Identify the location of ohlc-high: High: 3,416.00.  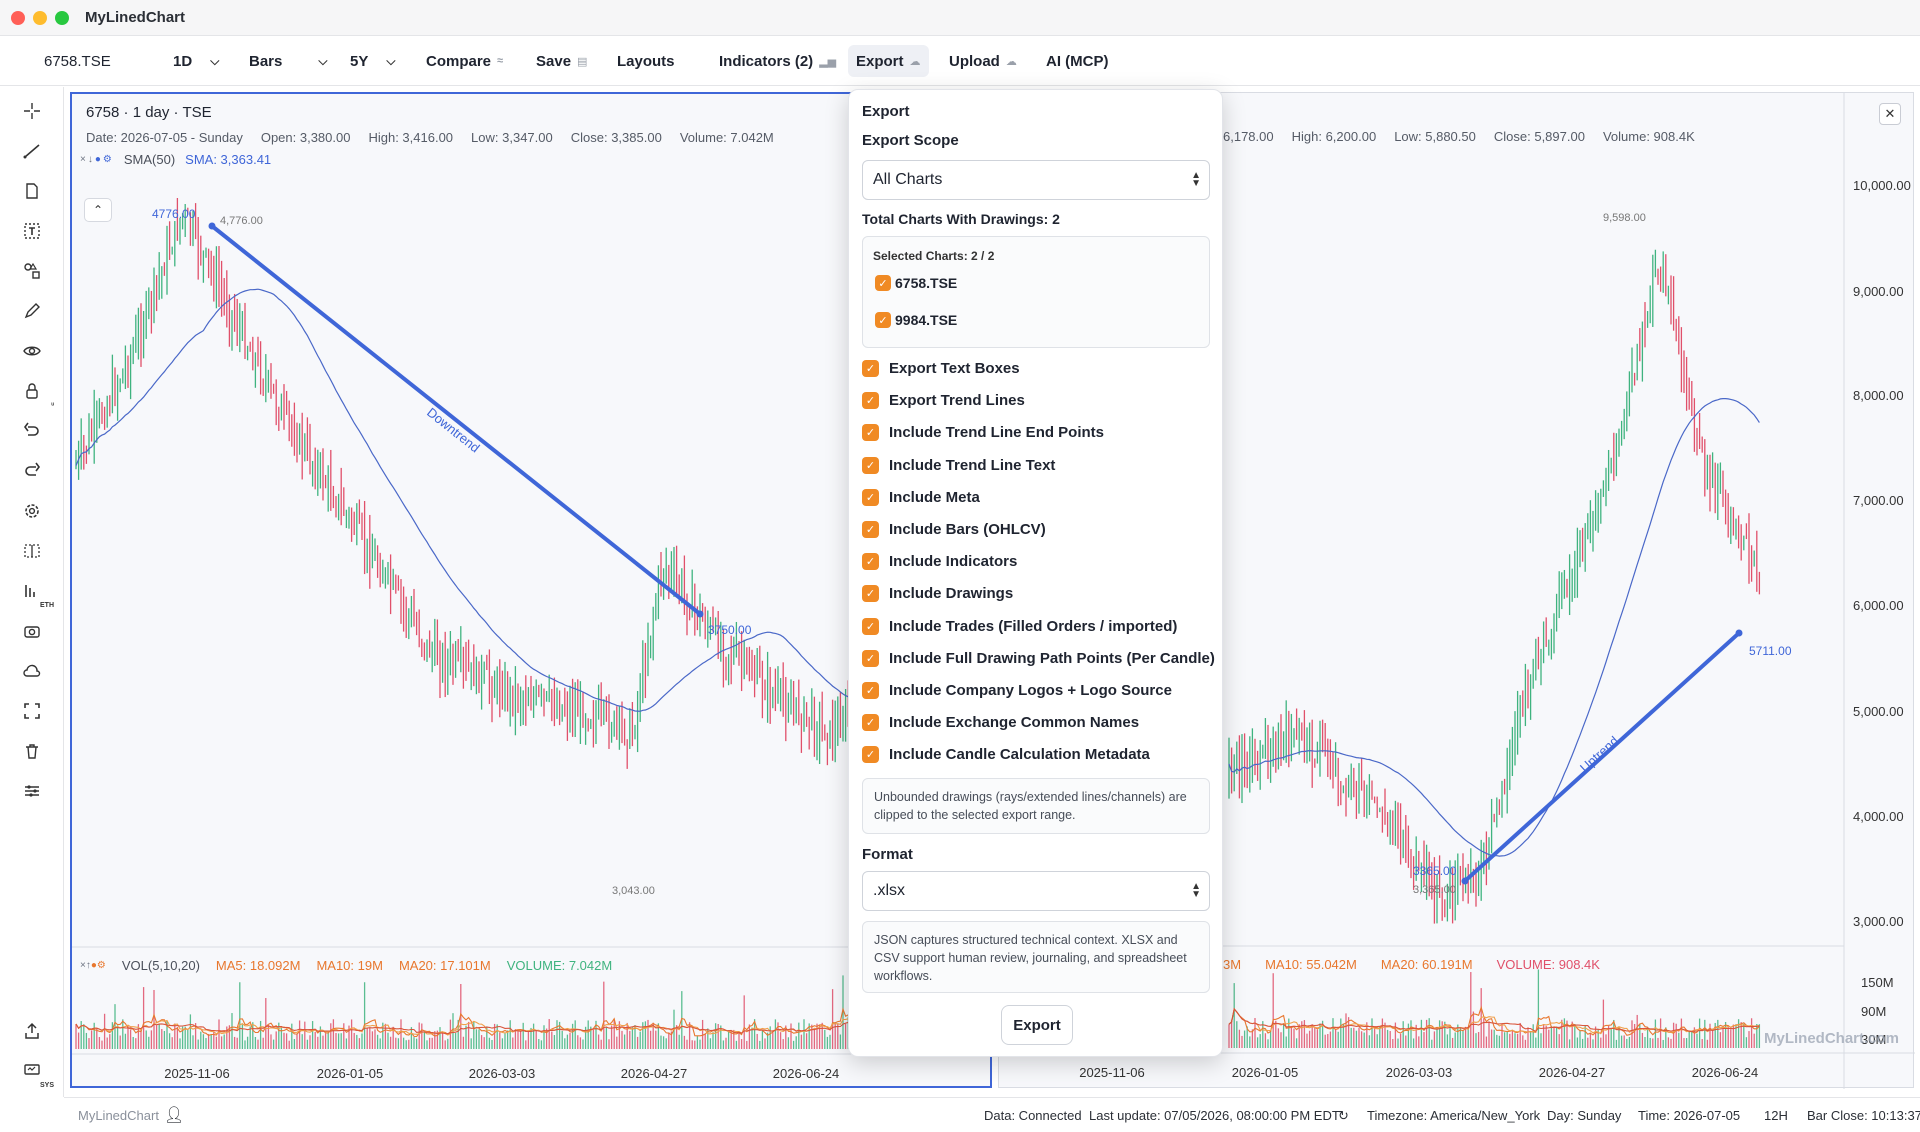
(411, 137).